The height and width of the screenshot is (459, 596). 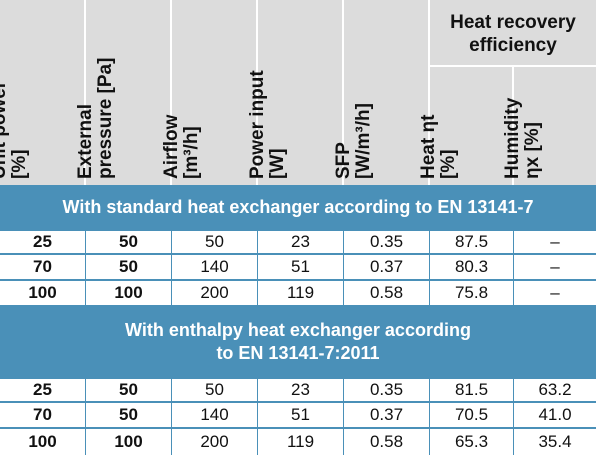 I want to click on table-cell: 75.8, so click(x=472, y=294).